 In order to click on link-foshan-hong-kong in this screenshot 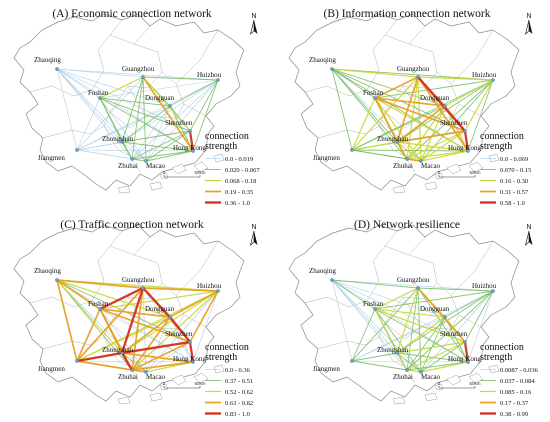, I will do `click(146, 124)`.